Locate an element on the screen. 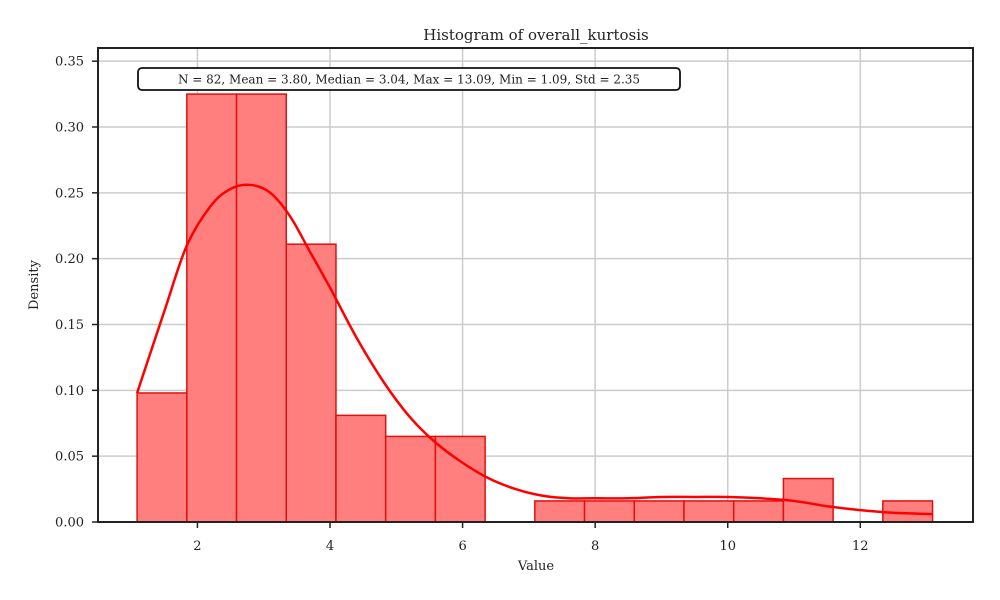 The height and width of the screenshot is (600, 1000). x-tick-label-5: 12 is located at coordinates (860, 546).